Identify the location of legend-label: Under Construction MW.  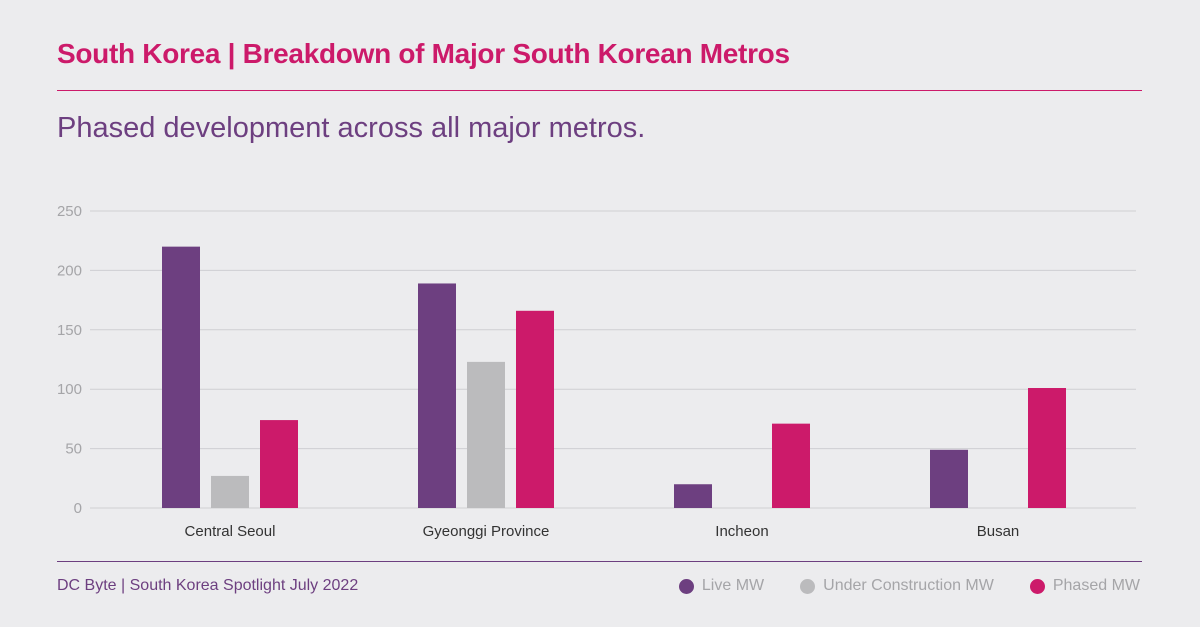
(908, 585).